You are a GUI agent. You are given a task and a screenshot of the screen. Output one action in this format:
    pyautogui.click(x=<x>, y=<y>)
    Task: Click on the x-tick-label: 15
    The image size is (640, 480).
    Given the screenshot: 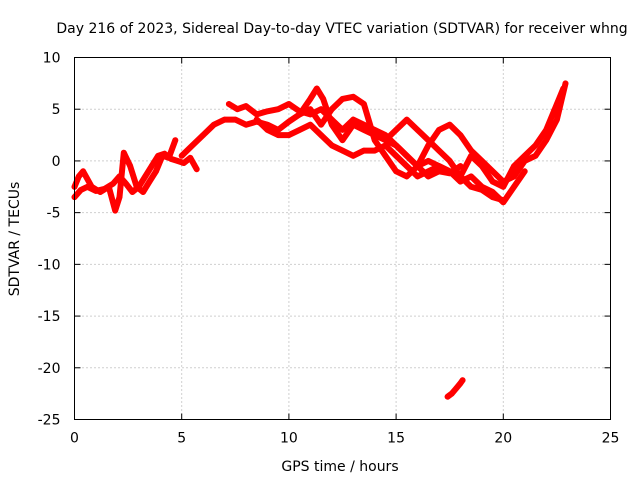 What is the action you would take?
    pyautogui.click(x=396, y=439)
    